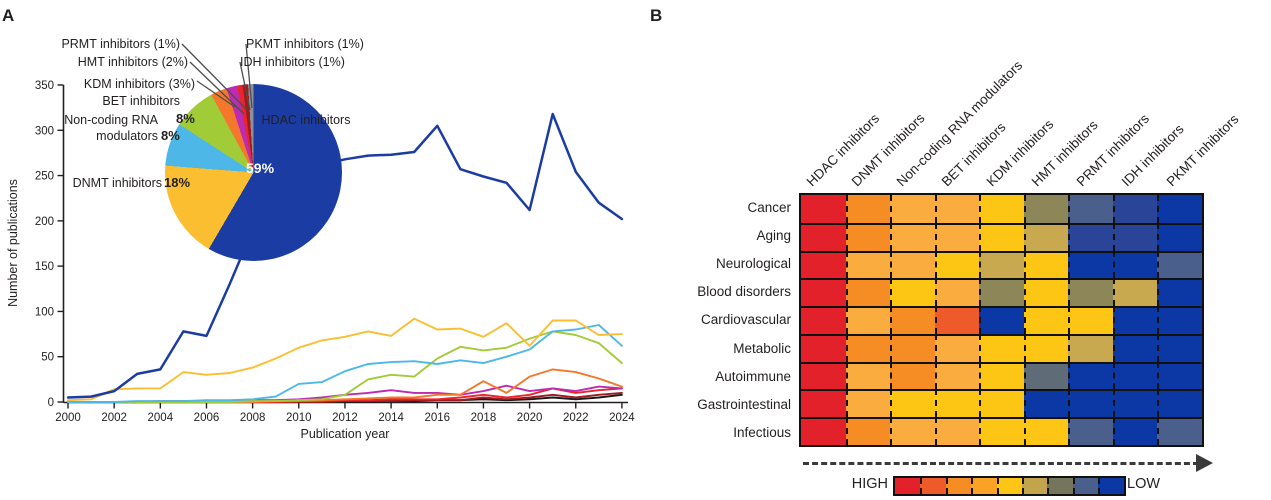 The width and height of the screenshot is (1271, 500). What do you see at coordinates (345, 363) in the screenshot?
I see `series-line-non-coding-rna-modulators` at bounding box center [345, 363].